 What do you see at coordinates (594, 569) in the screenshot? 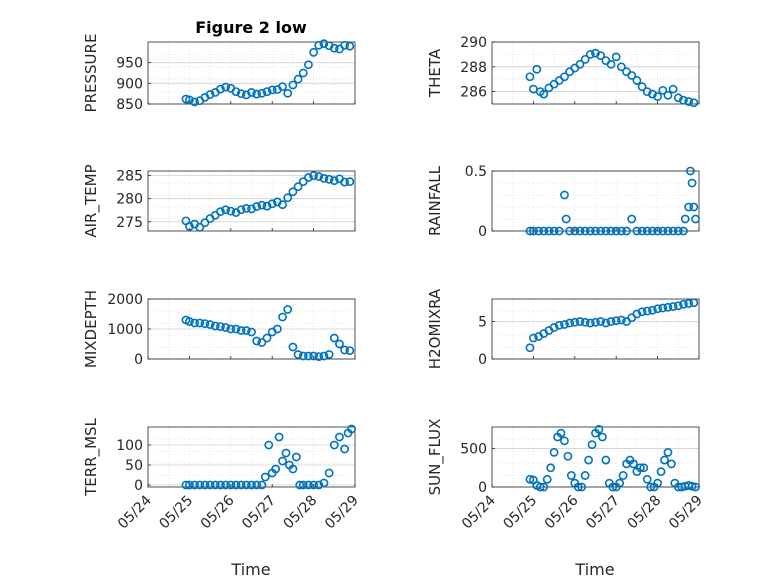
I see `x-axis-label-right: Time` at bounding box center [594, 569].